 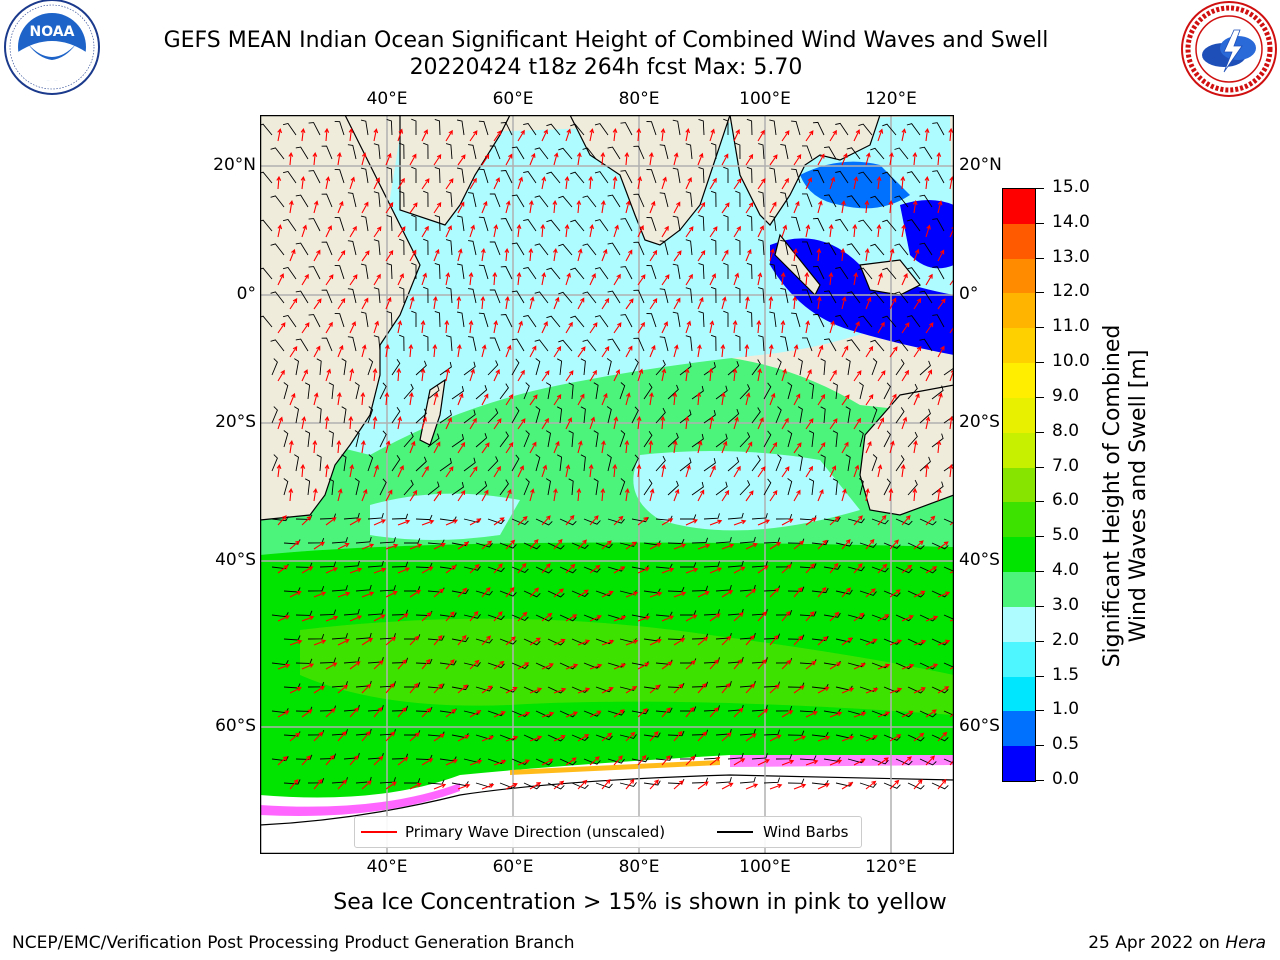 I want to click on lat-tick-right-4: 60°S, so click(x=979, y=726).